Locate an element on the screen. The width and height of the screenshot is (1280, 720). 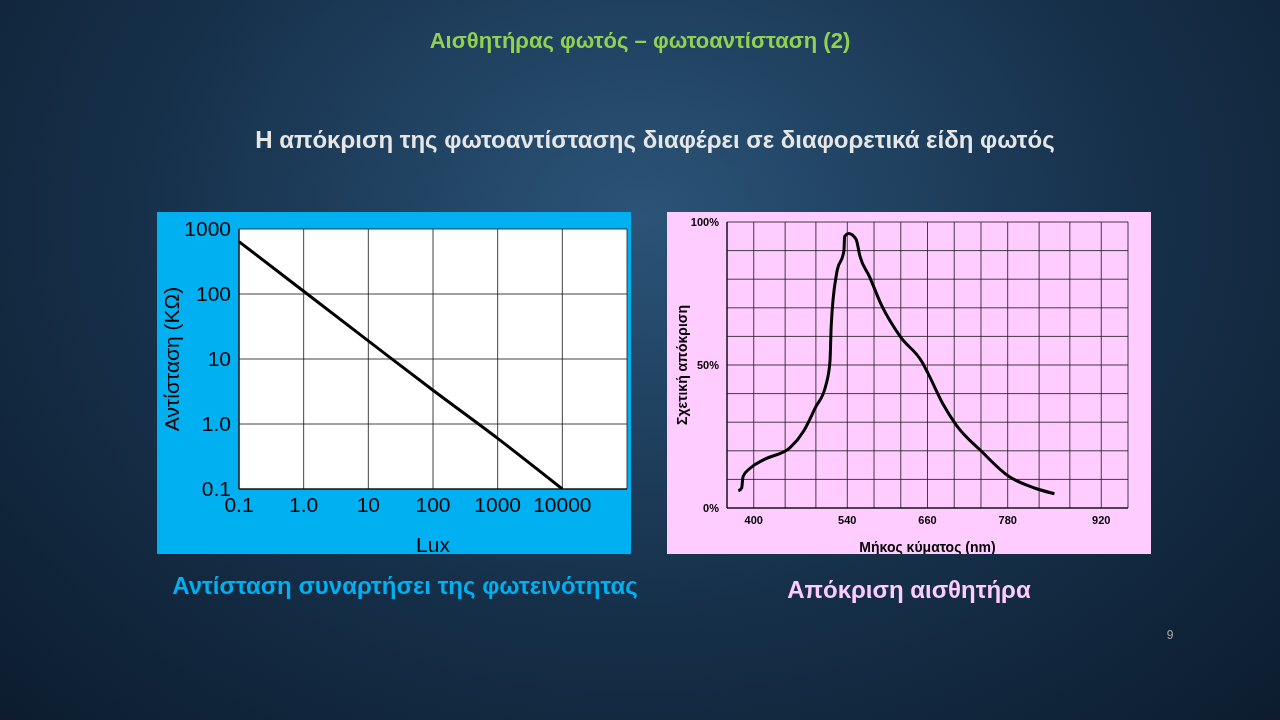
y-axis-title: Αντίσταση (ΚΩ) is located at coordinates (172, 359).